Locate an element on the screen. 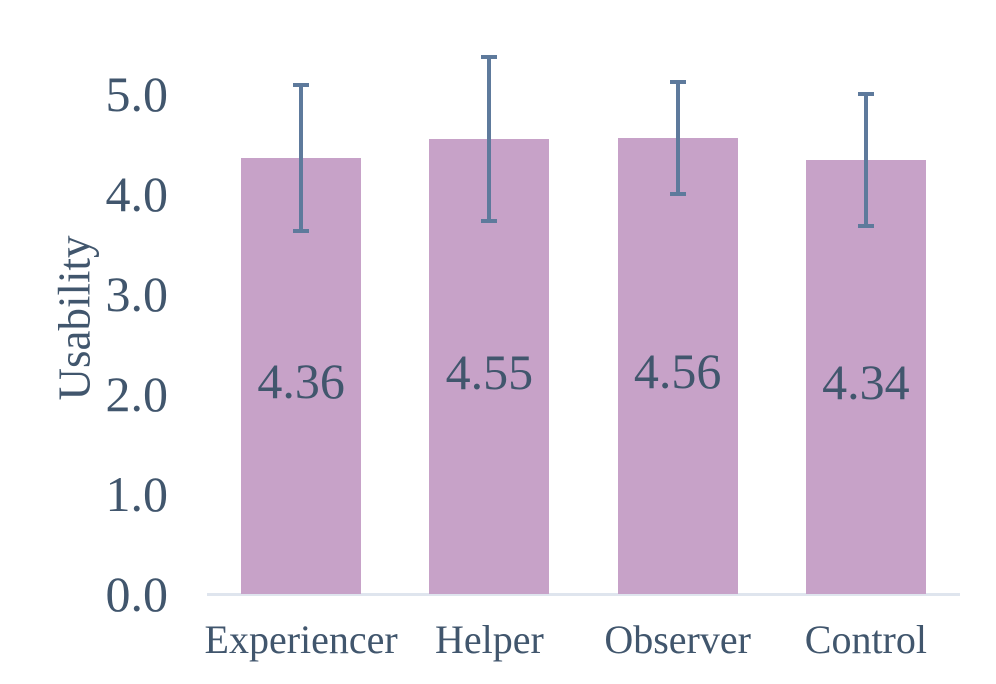 The height and width of the screenshot is (684, 996). bar-value-label-control: 4.34 is located at coordinates (866, 382).